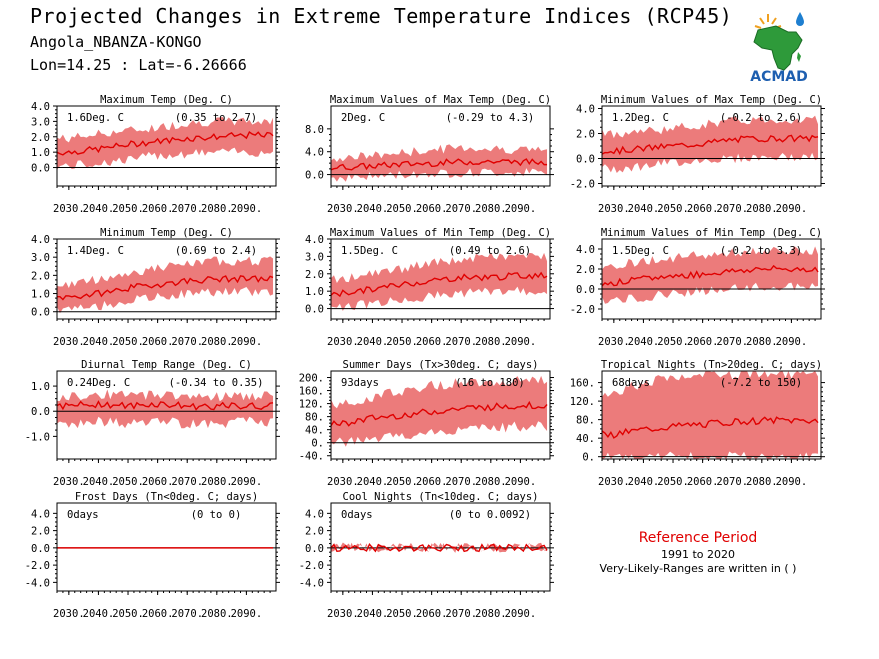 This screenshot has width=879, height=659. What do you see at coordinates (490, 383) in the screenshot?
I see `likely-range: (16 to 180)` at bounding box center [490, 383].